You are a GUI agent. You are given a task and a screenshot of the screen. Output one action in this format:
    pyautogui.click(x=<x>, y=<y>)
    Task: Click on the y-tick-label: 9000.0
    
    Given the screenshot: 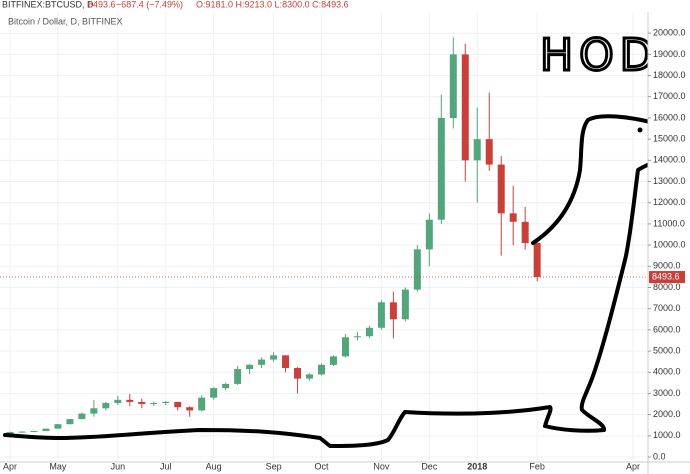 What is the action you would take?
    pyautogui.click(x=667, y=266)
    